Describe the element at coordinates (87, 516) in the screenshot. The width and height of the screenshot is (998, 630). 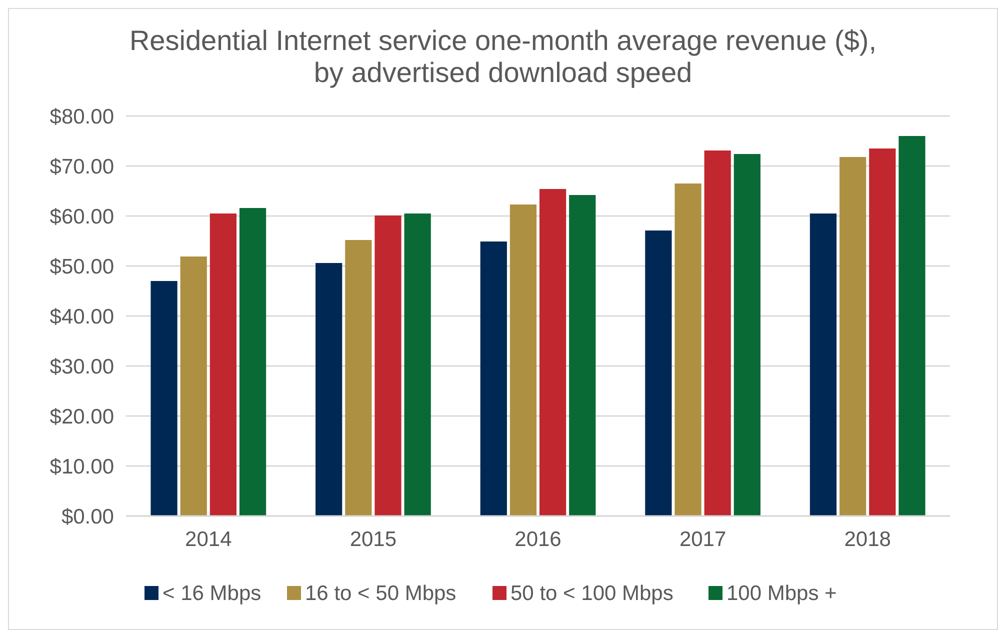
I see `y-tick-label: $0.00` at that location.